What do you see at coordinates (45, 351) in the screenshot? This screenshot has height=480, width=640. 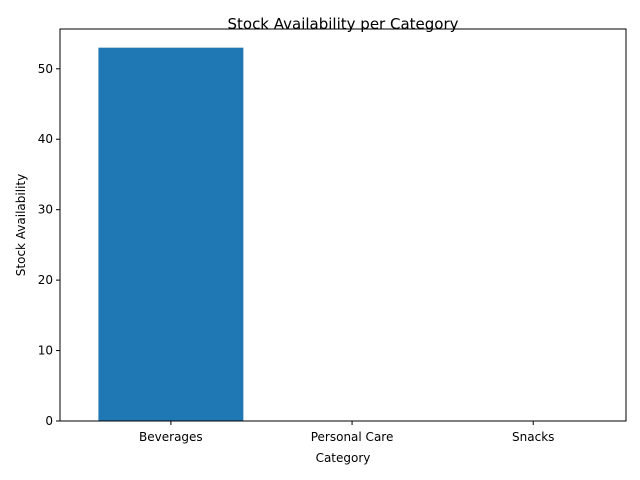 I see `y-tick-label: 10` at bounding box center [45, 351].